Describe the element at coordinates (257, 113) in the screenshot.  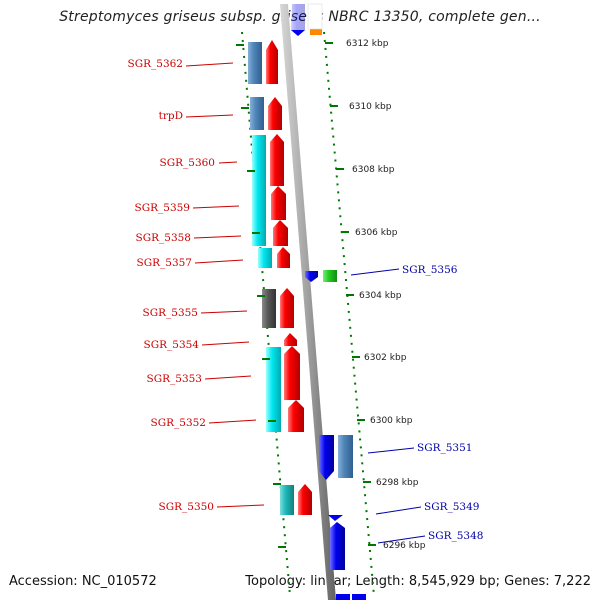
I see `gene-trpd-steel` at that location.